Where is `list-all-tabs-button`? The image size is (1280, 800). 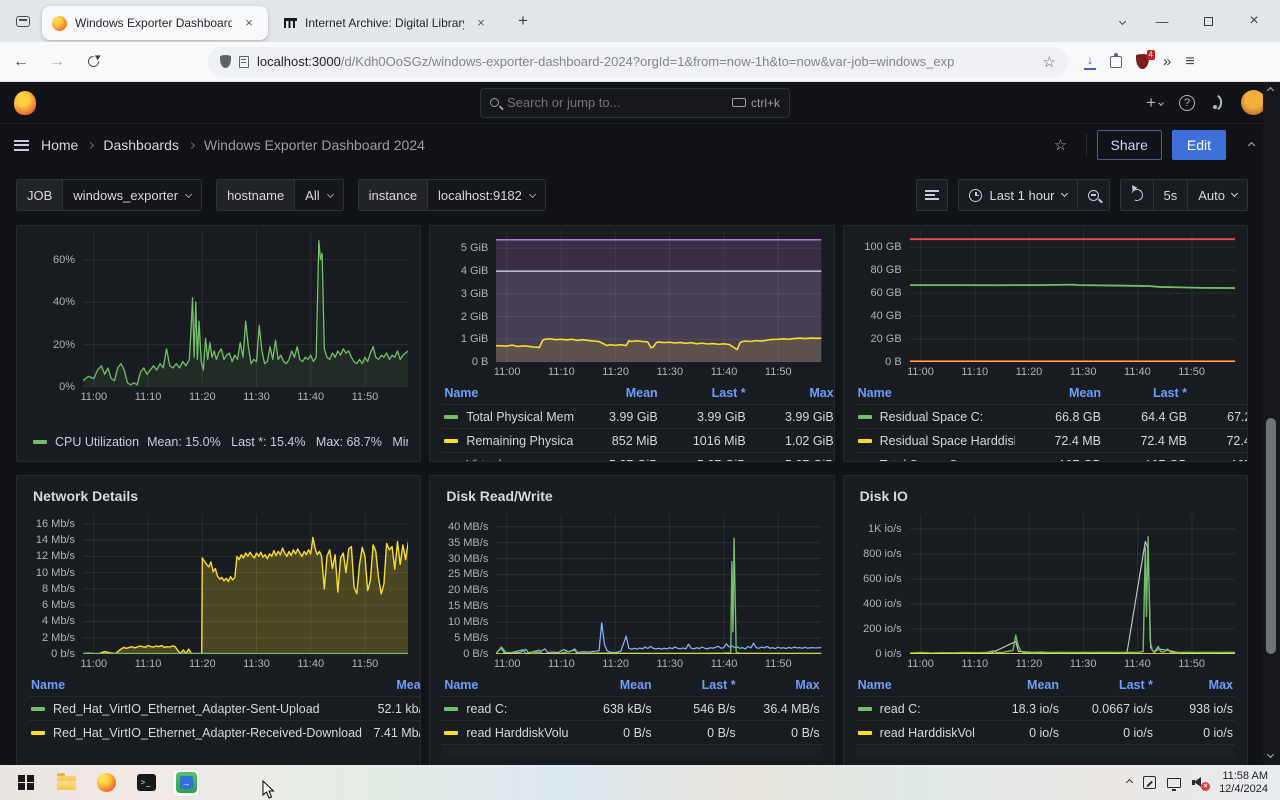 list-all-tabs-button is located at coordinates (1122, 21).